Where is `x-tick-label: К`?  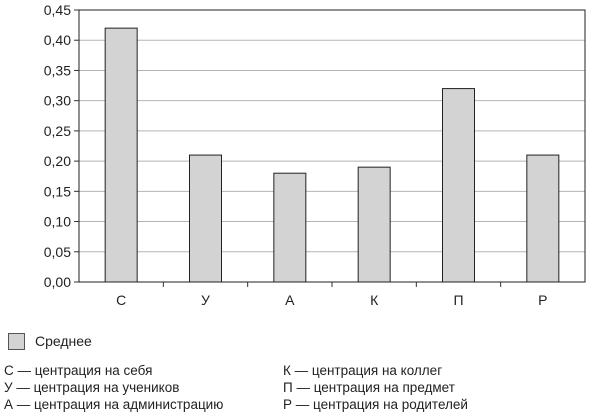
x-tick-label: К is located at coordinates (374, 300).